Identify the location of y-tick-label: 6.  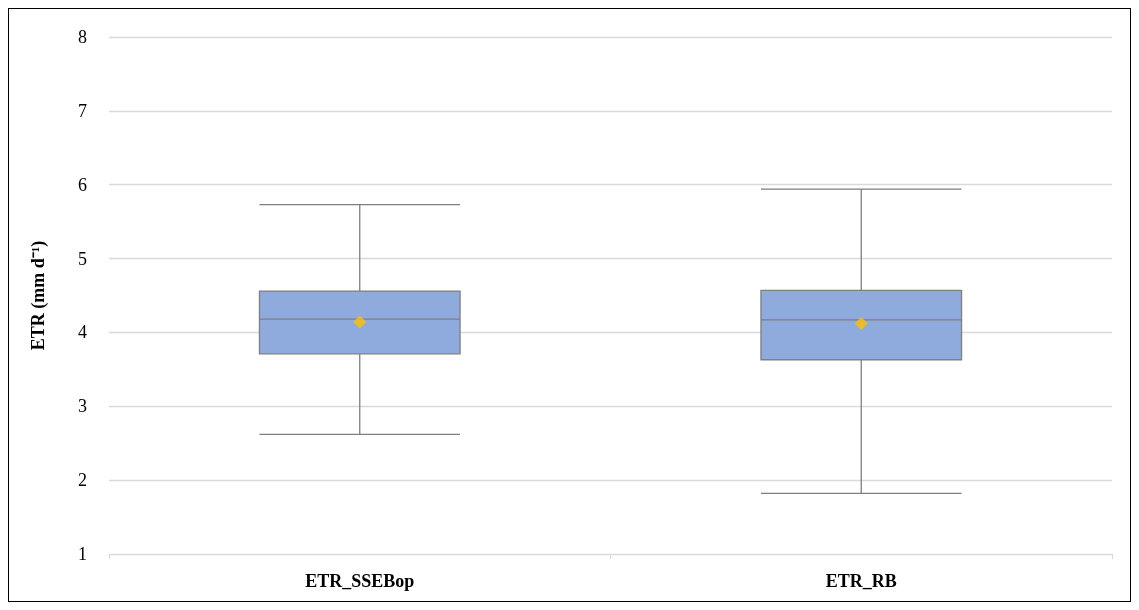
(82, 184).